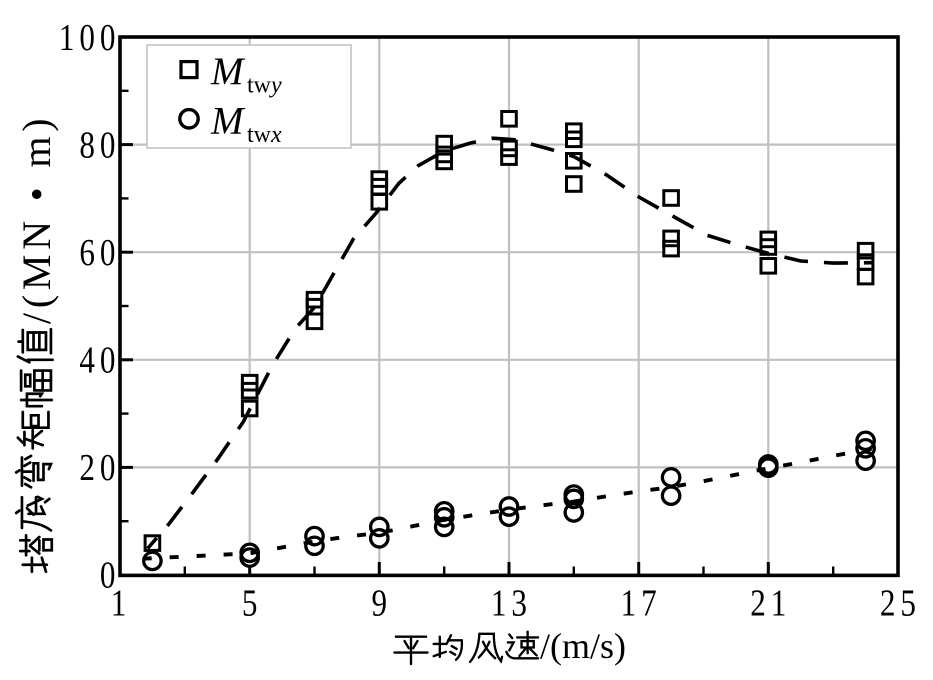 This screenshot has width=933, height=680. Describe the element at coordinates (583, 646) in the screenshot. I see `svg-text: /(m/s)` at that location.